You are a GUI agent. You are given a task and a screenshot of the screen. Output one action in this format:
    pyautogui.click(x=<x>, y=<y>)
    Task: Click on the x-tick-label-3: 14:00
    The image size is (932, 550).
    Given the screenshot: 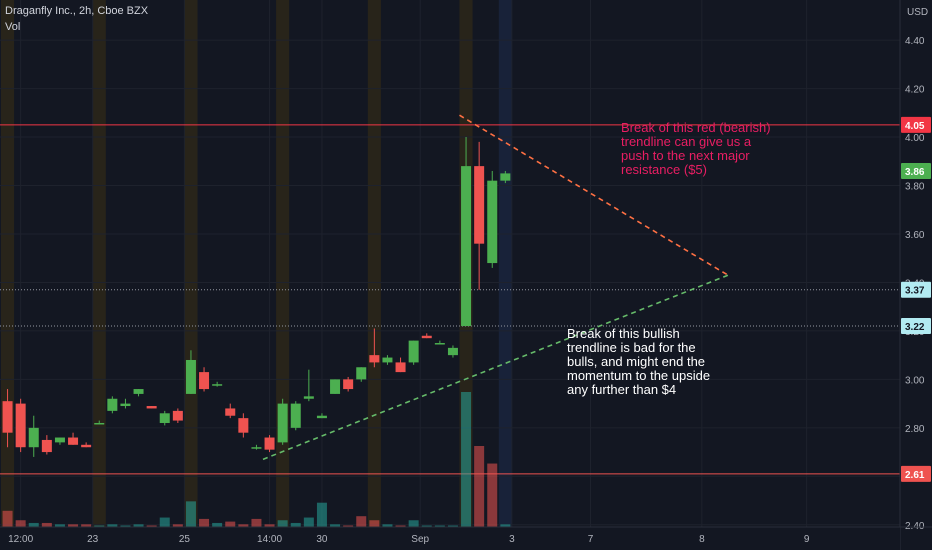 What is the action you would take?
    pyautogui.click(x=269, y=539)
    